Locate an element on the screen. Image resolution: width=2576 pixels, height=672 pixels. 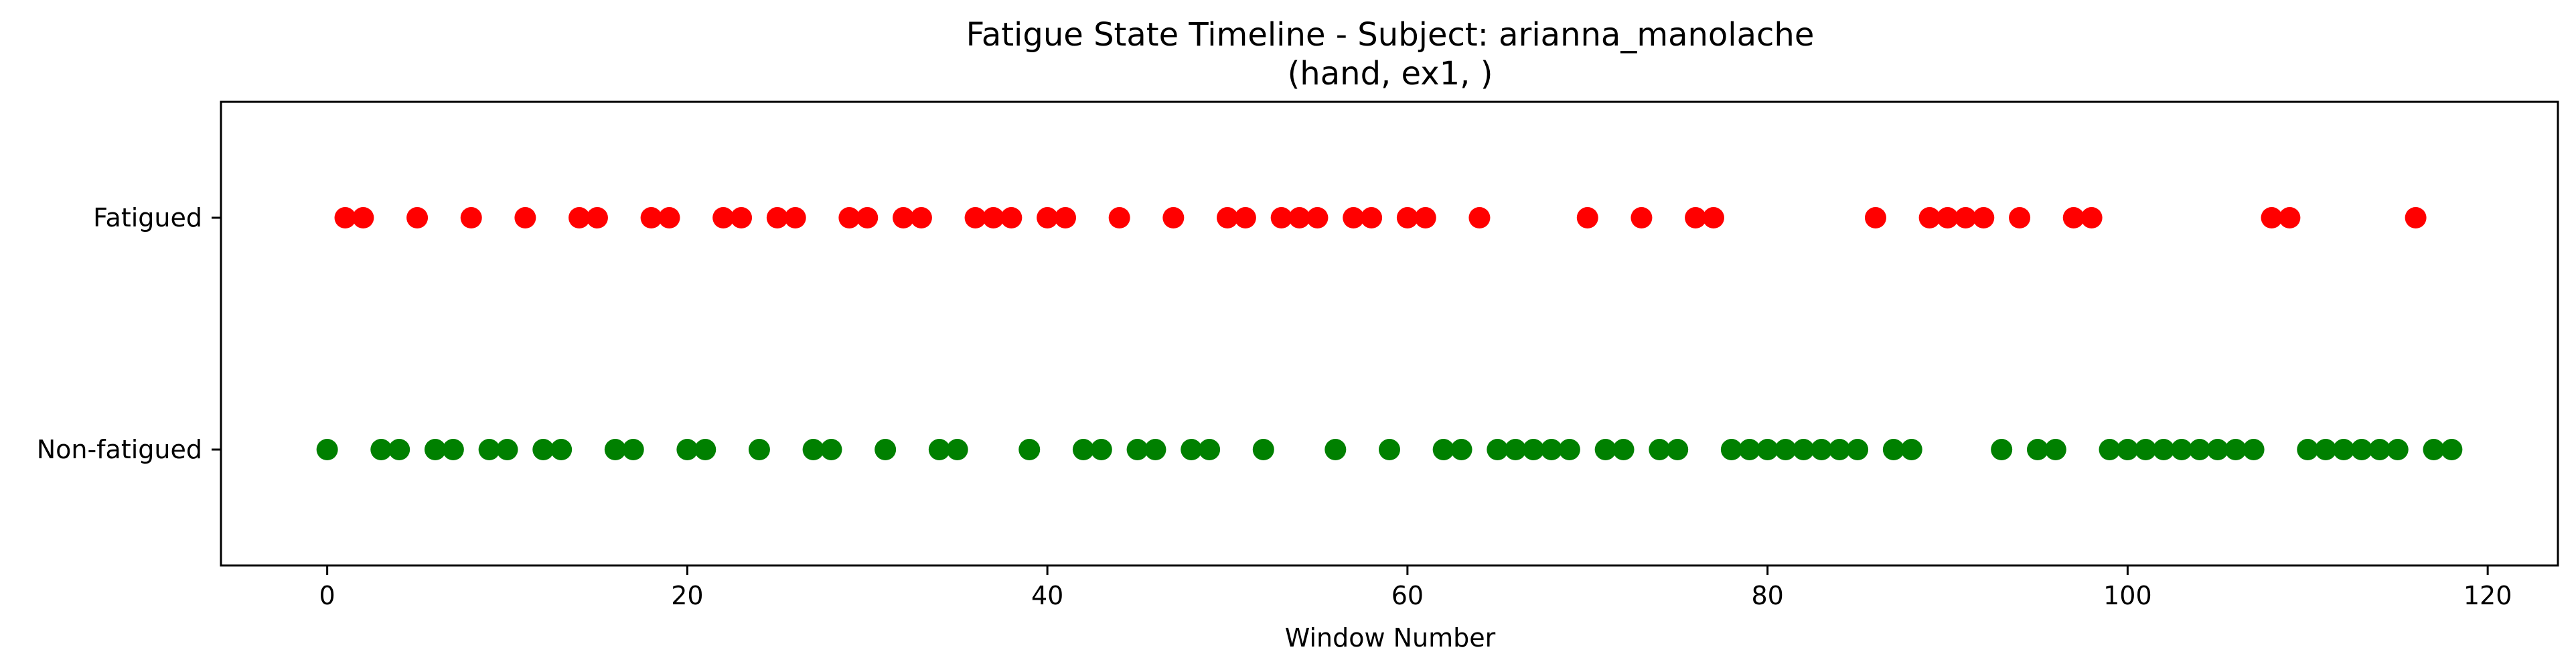
x-tick-label: 80 is located at coordinates (1767, 595).